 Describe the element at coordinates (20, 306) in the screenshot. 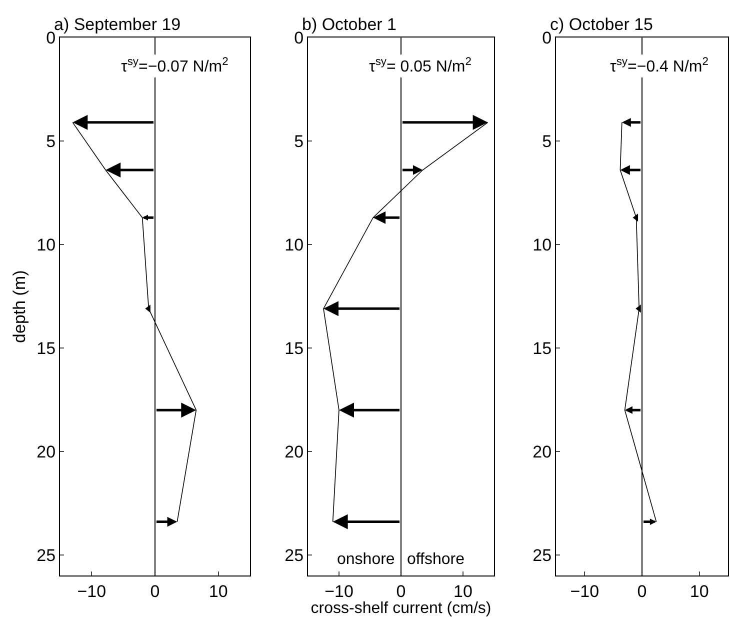

I see `y-axis-title: depth (m)` at that location.